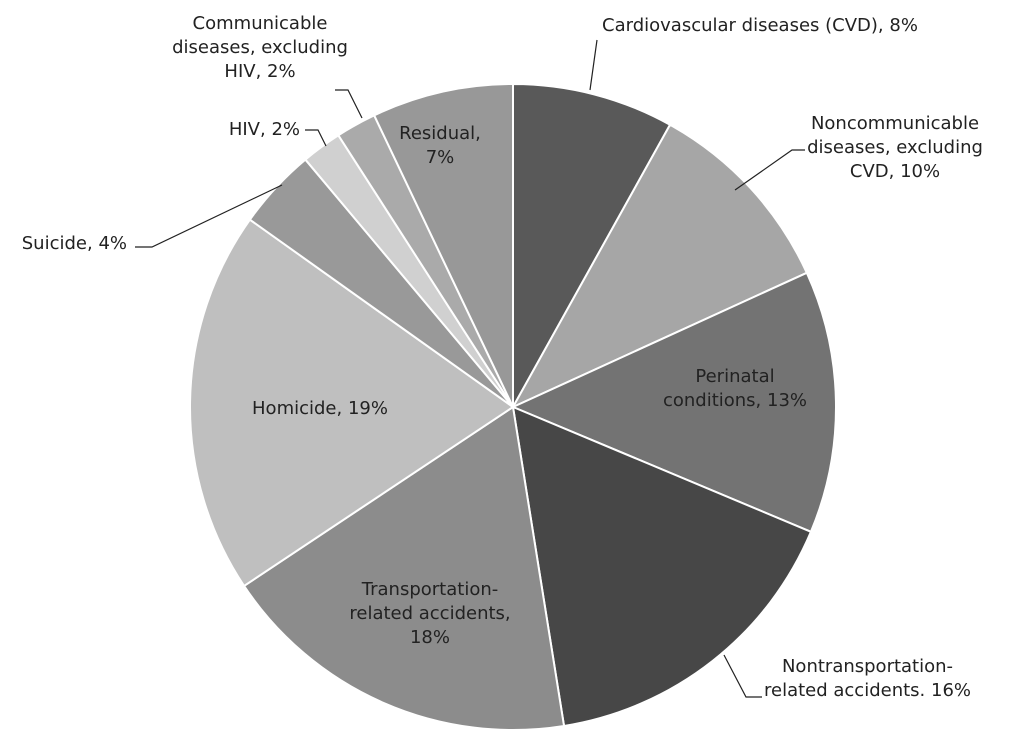  Describe the element at coordinates (57, 243) in the screenshot. I see `category-label: Suicide,` at that location.